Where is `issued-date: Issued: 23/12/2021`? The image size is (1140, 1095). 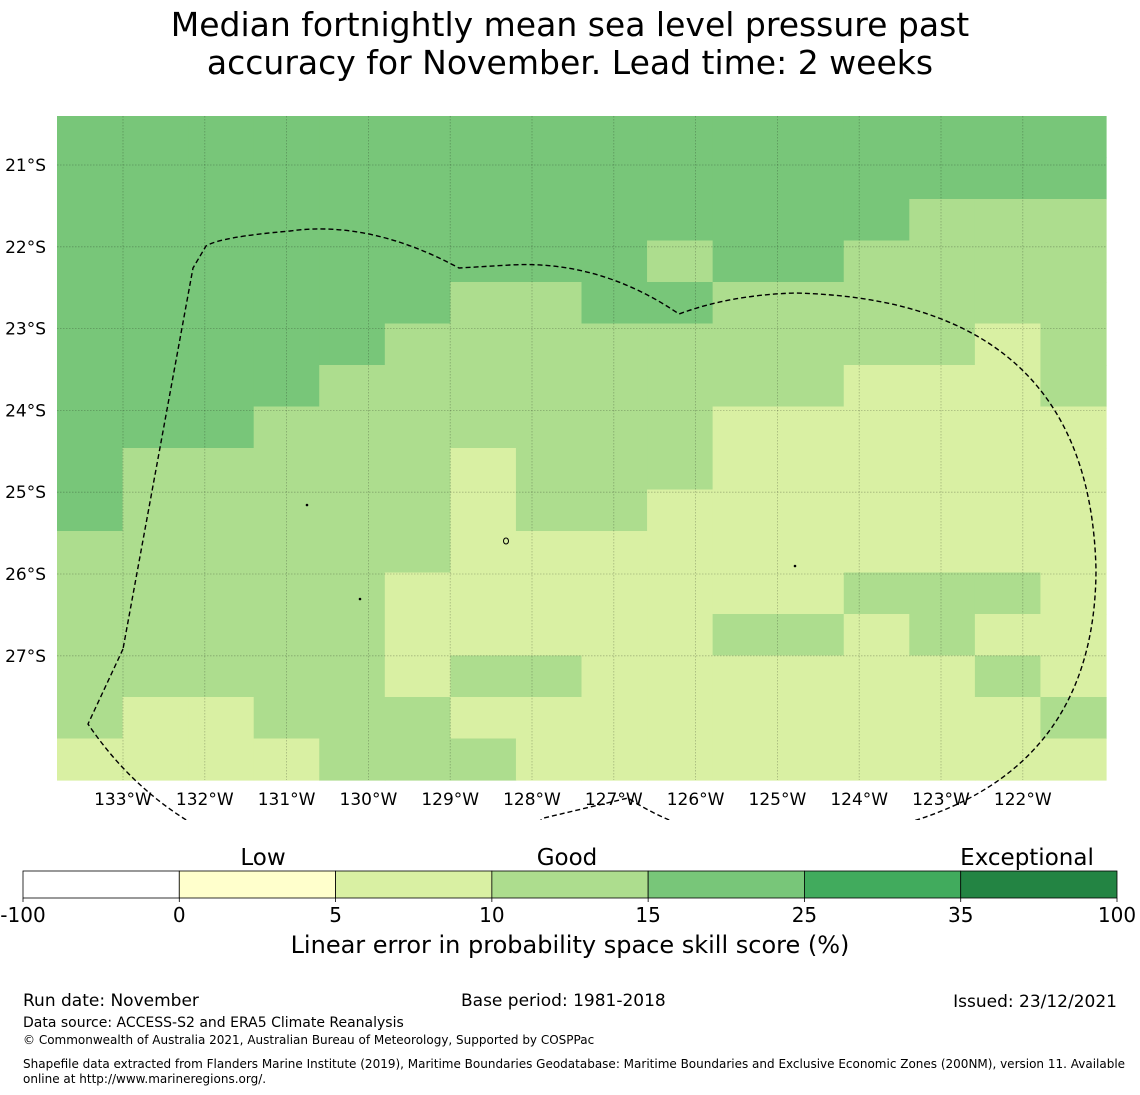 issued-date: Issued: 23/12/2021 is located at coordinates (1035, 1002).